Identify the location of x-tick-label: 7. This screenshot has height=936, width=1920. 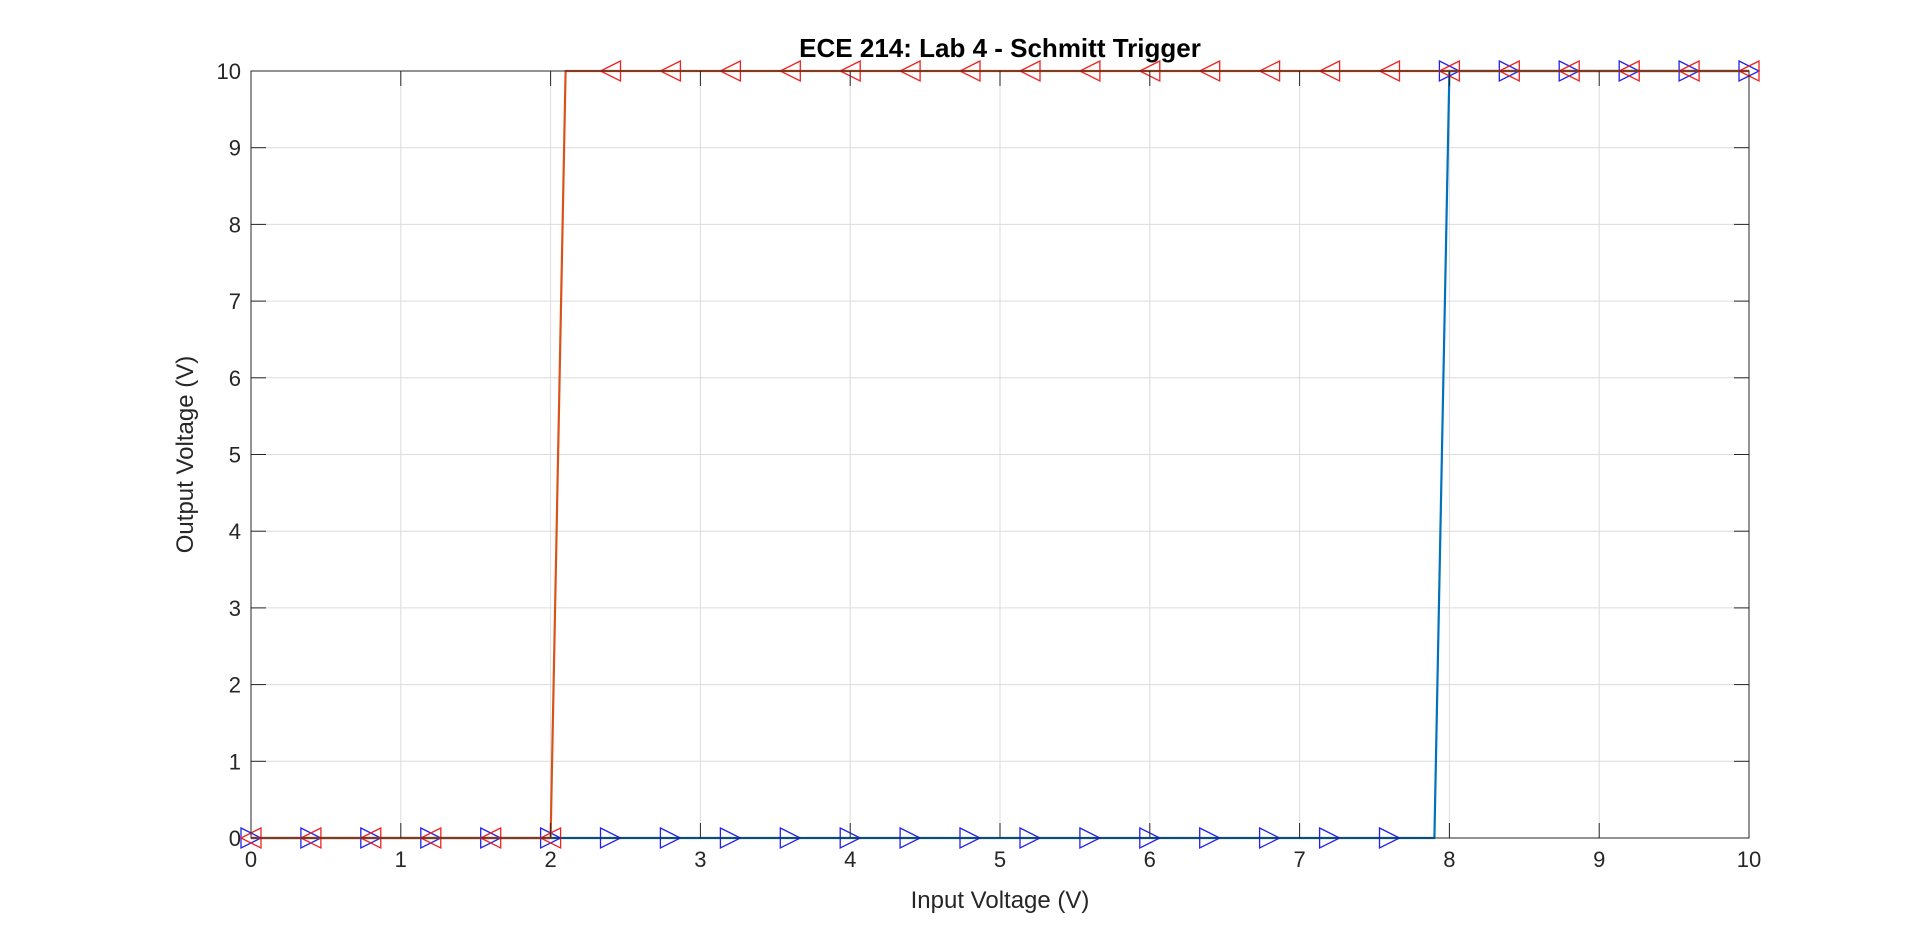
(1299, 859).